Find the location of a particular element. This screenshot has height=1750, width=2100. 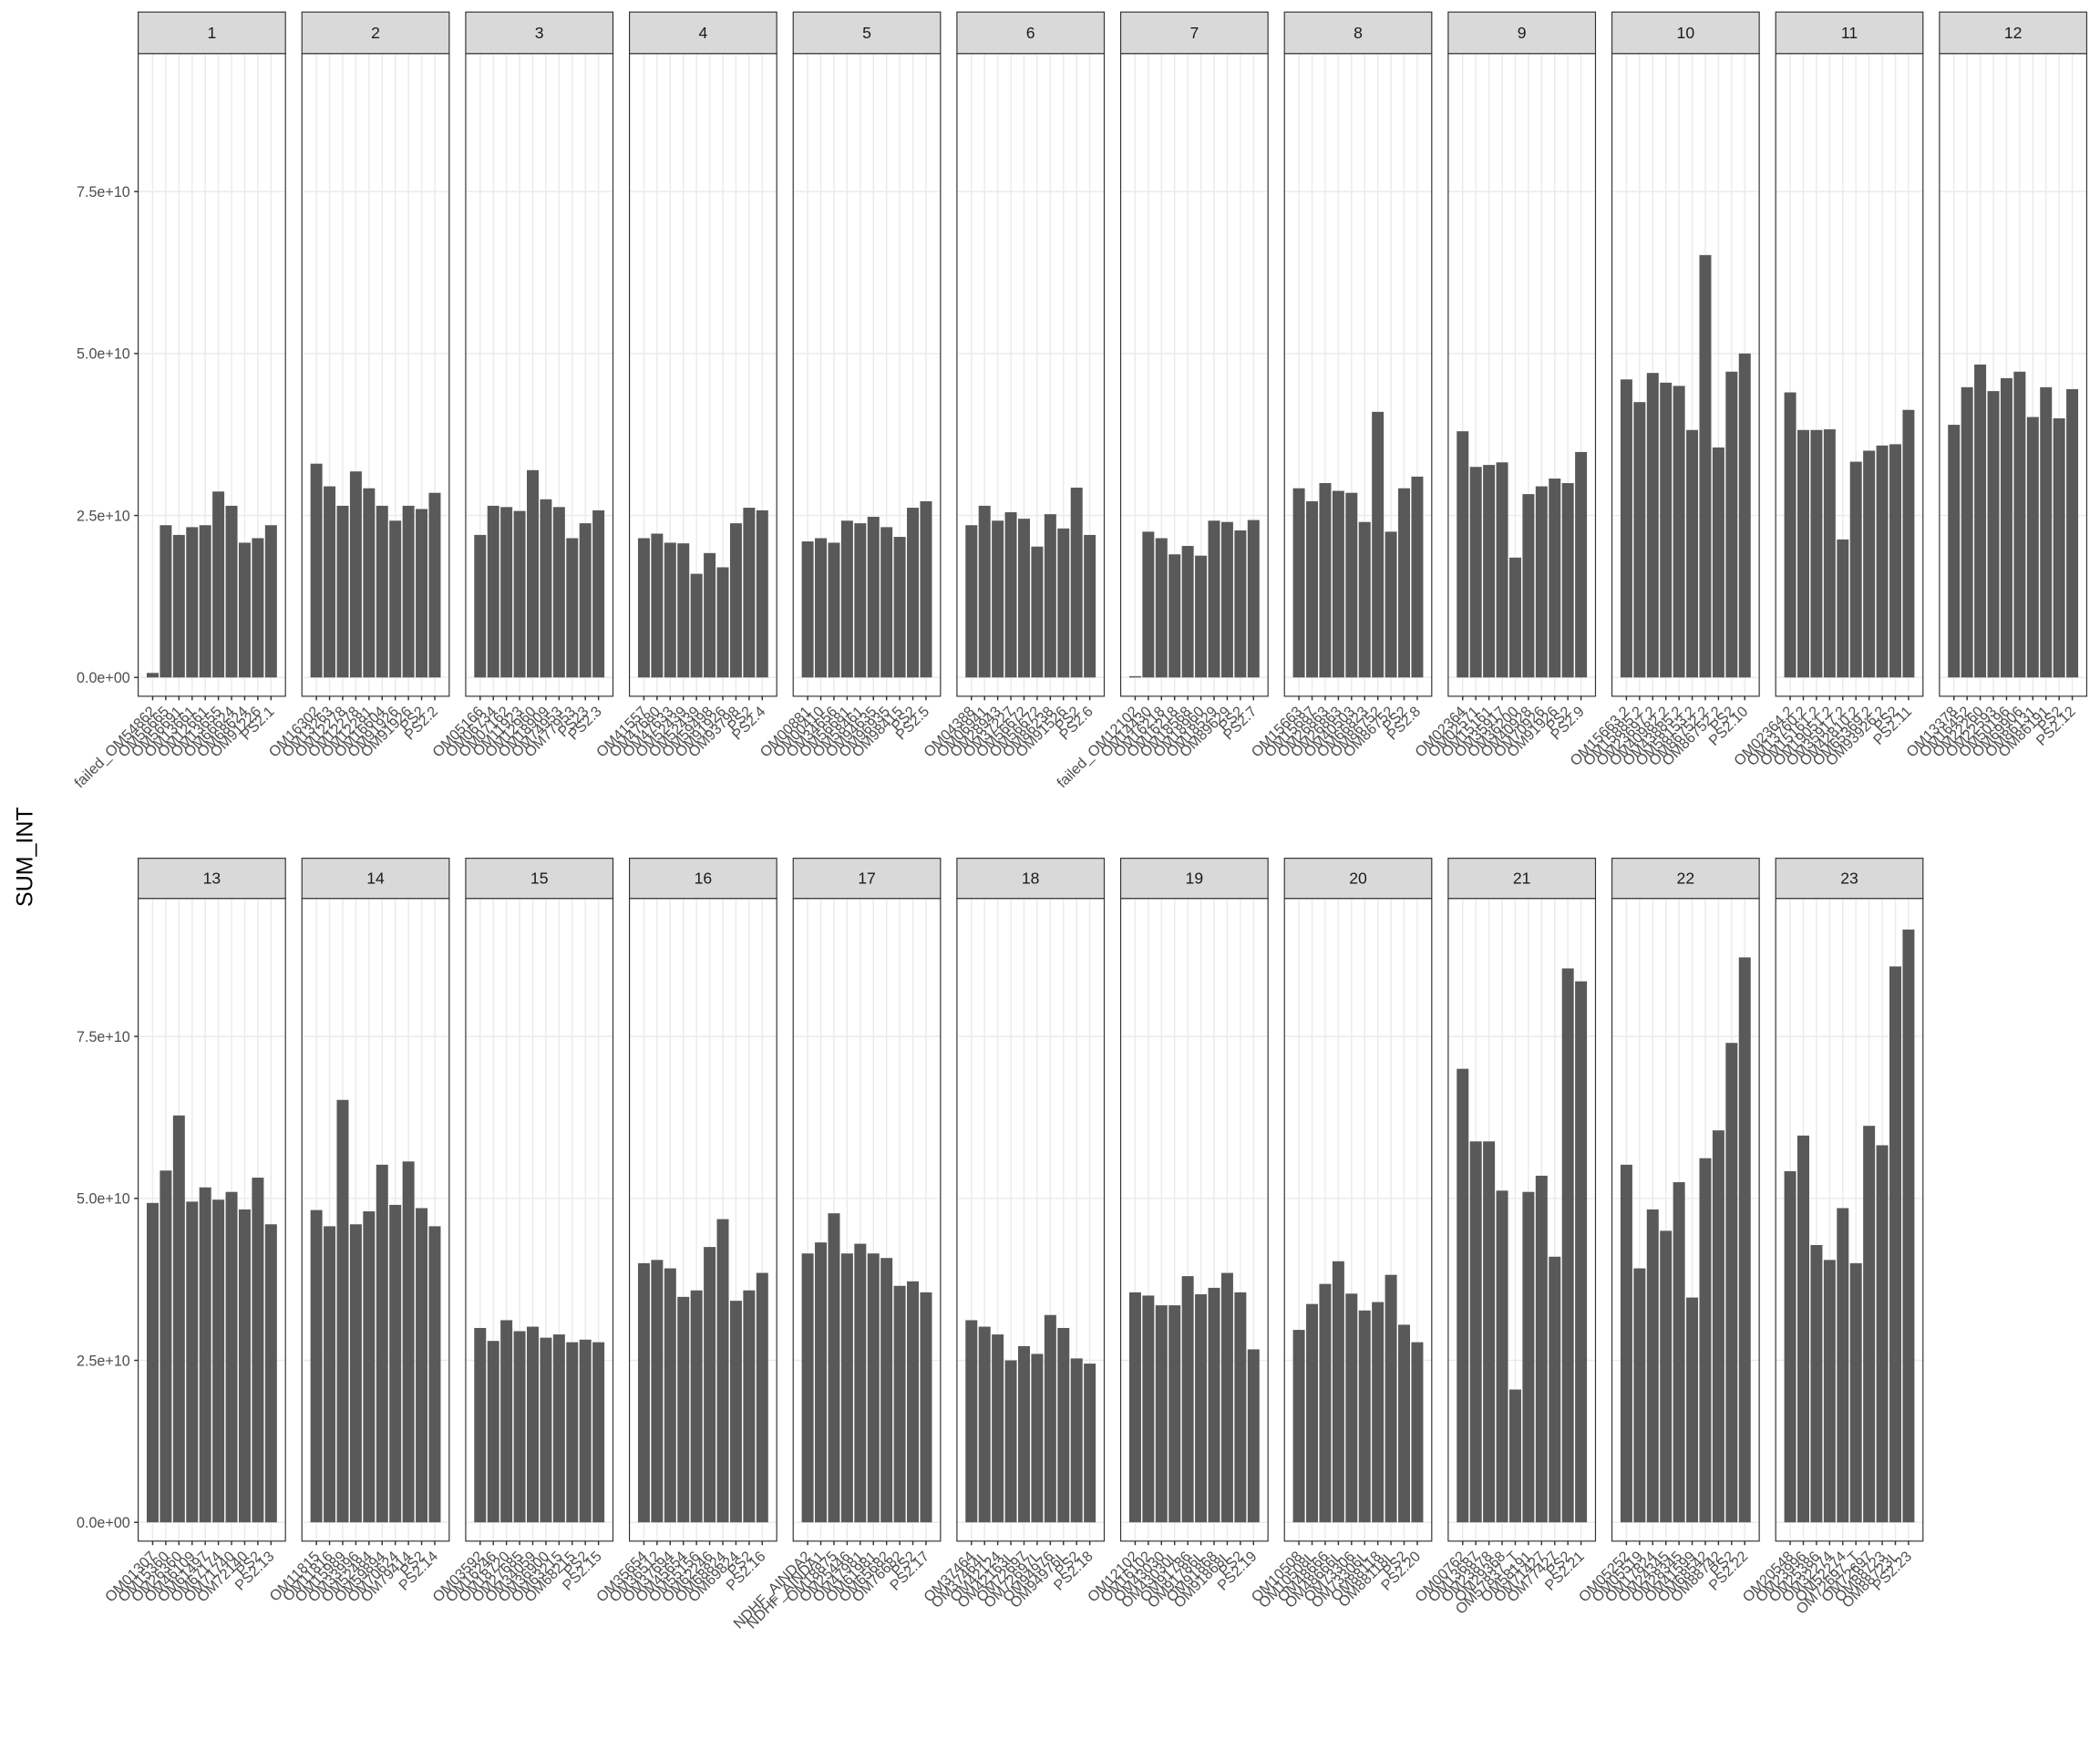

strip-label: 22 is located at coordinates (1686, 879).